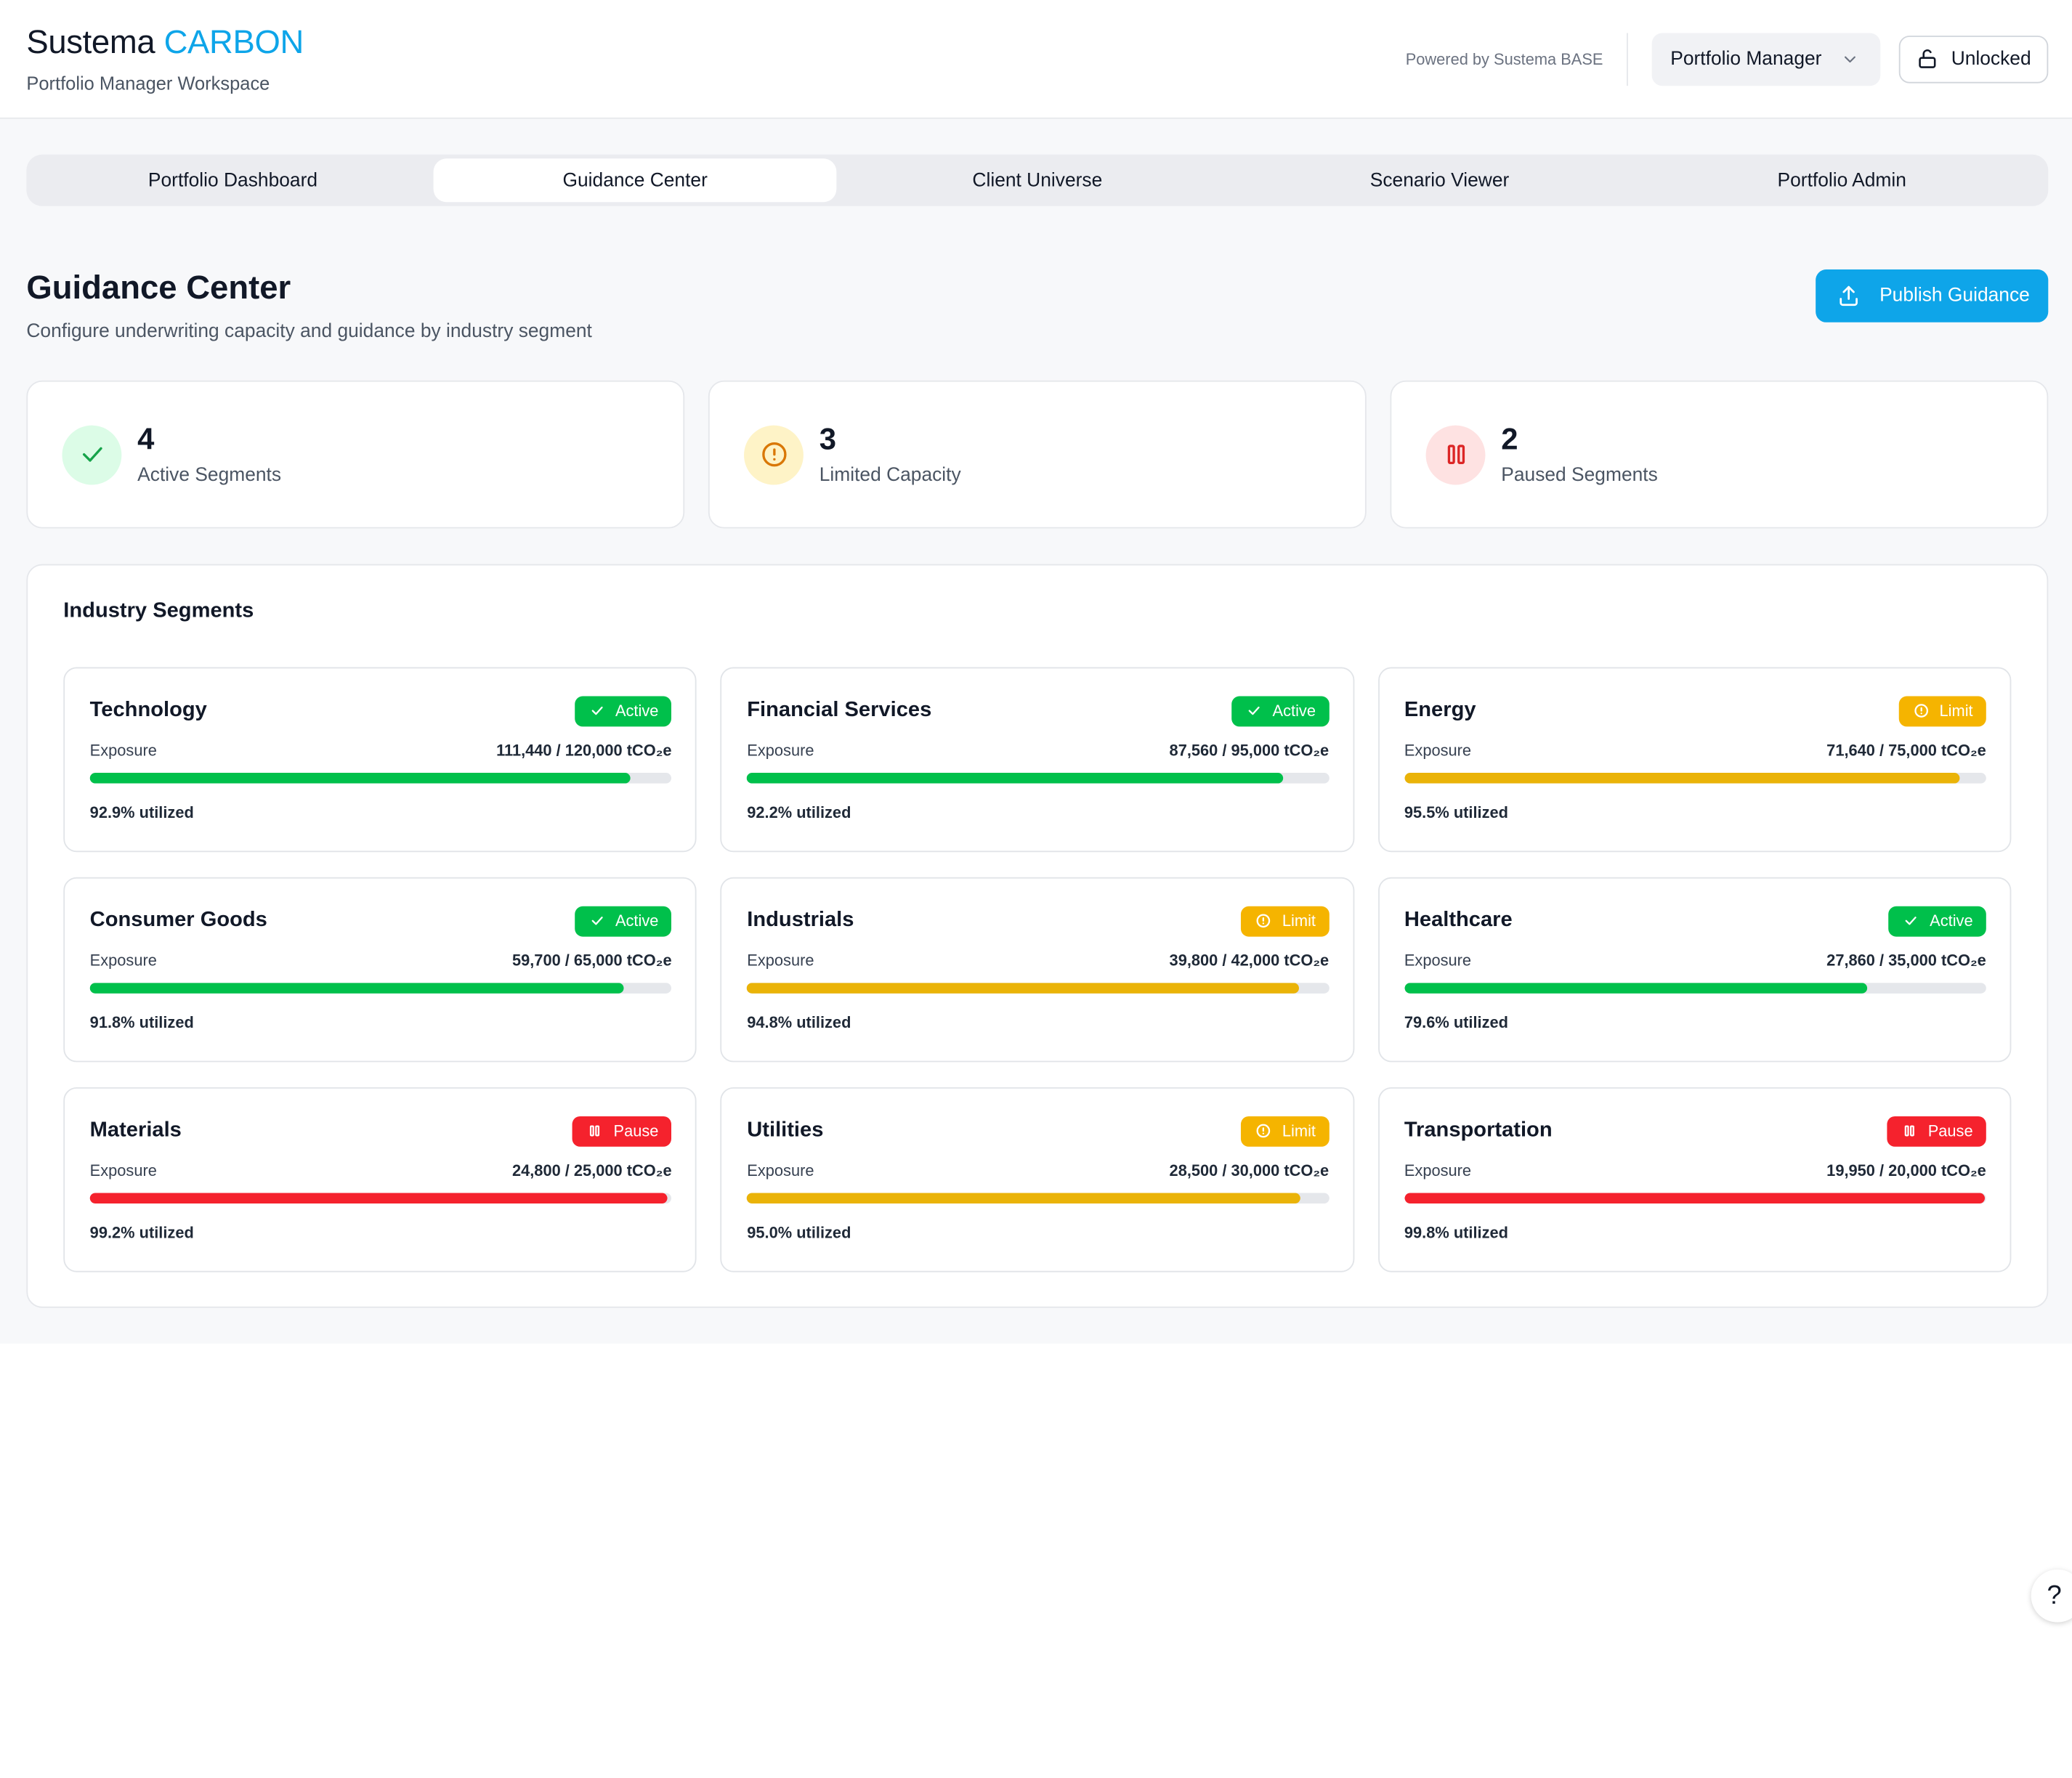 This screenshot has width=2072, height=1778. I want to click on utilization-text: 94.8% utilized, so click(799, 1022).